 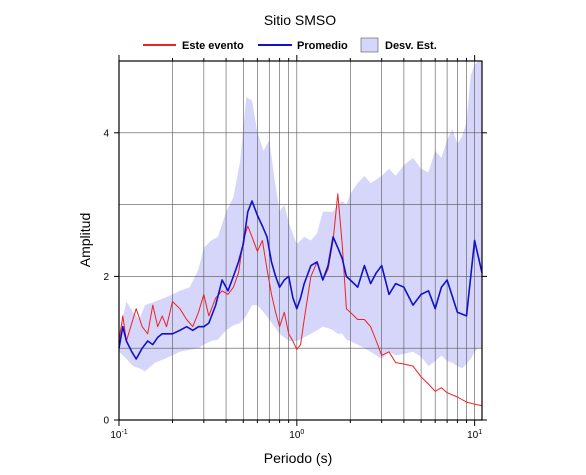 I want to click on chart-title: Sitio SMSO, so click(x=300, y=20).